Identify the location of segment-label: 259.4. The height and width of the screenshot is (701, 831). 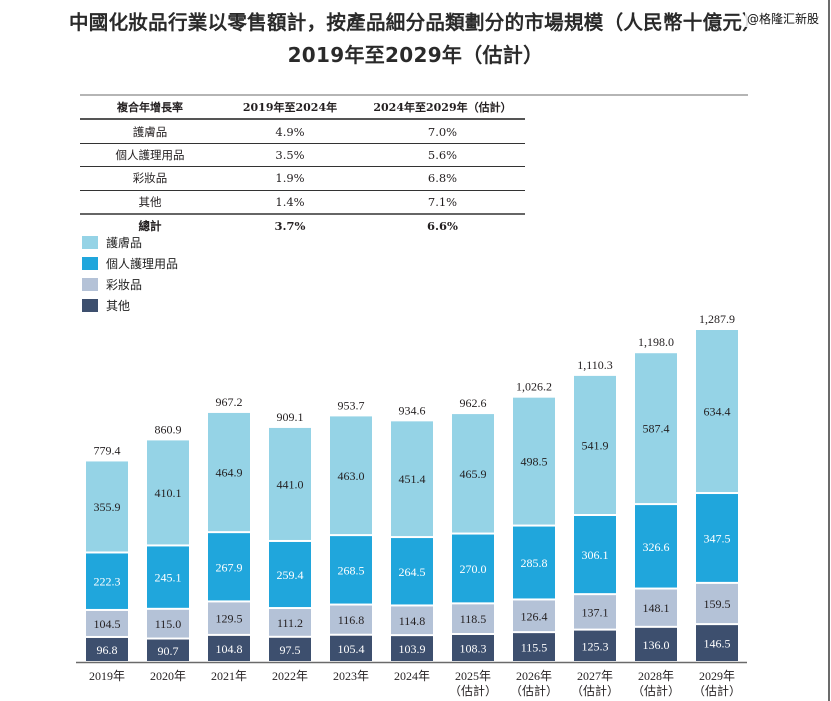
(290, 575).